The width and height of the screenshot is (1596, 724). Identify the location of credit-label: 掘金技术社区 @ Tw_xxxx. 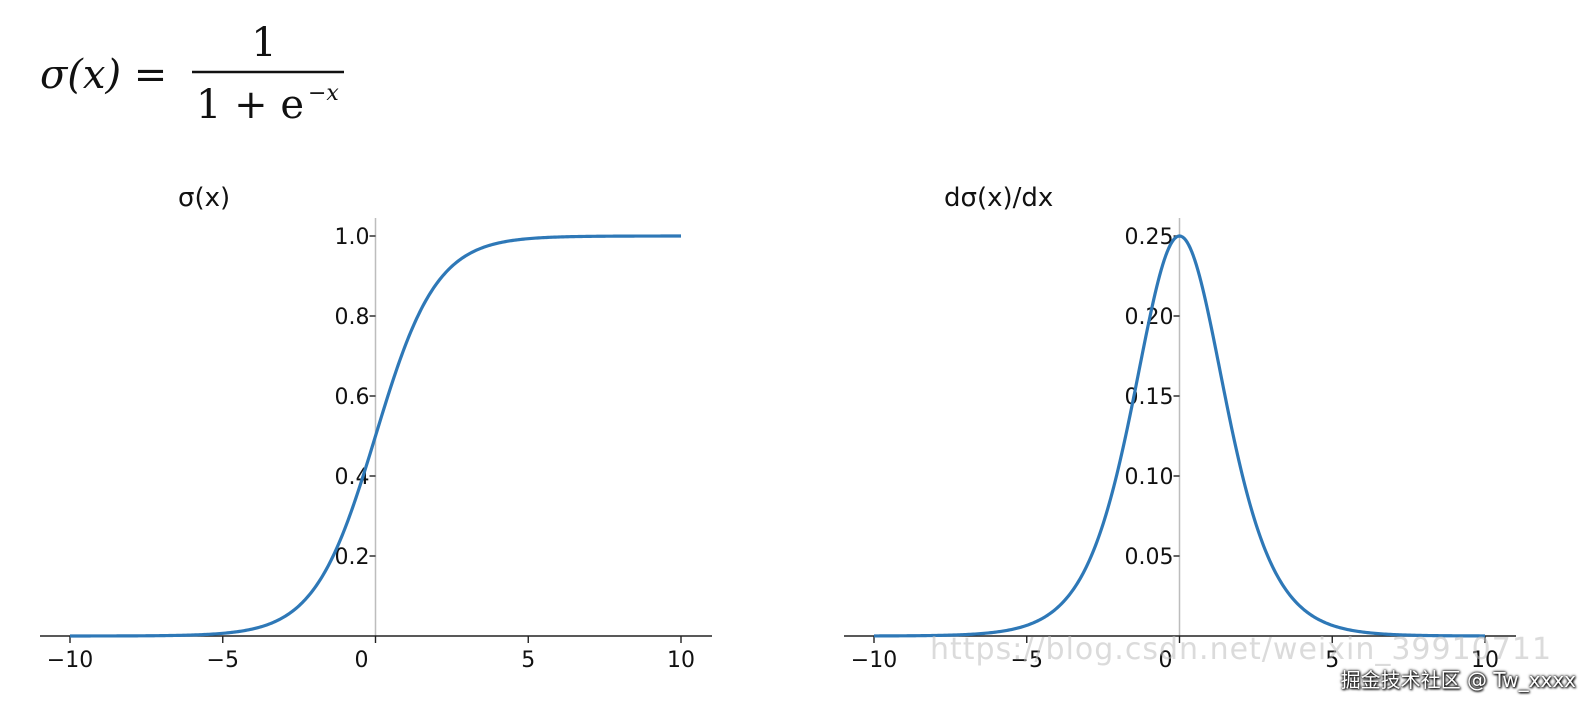
(1458, 680).